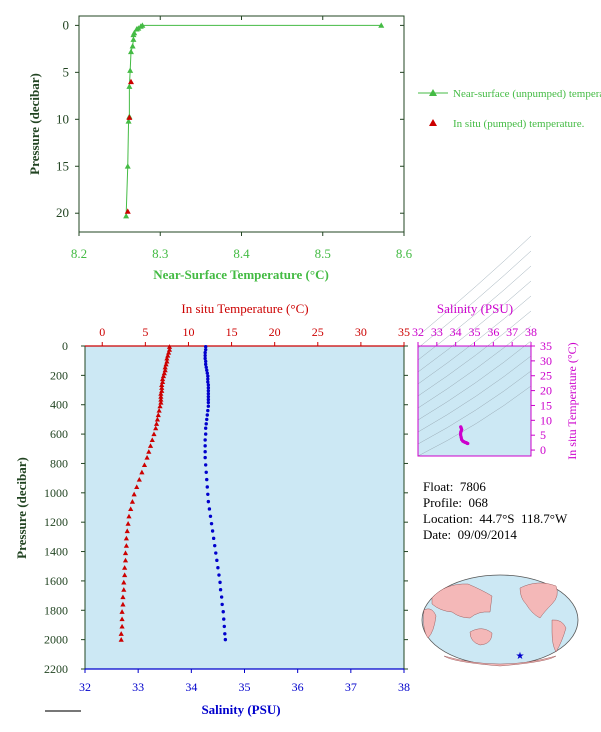  What do you see at coordinates (241, 253) in the screenshot?
I see `ns-xtick-label: 8.4` at bounding box center [241, 253].